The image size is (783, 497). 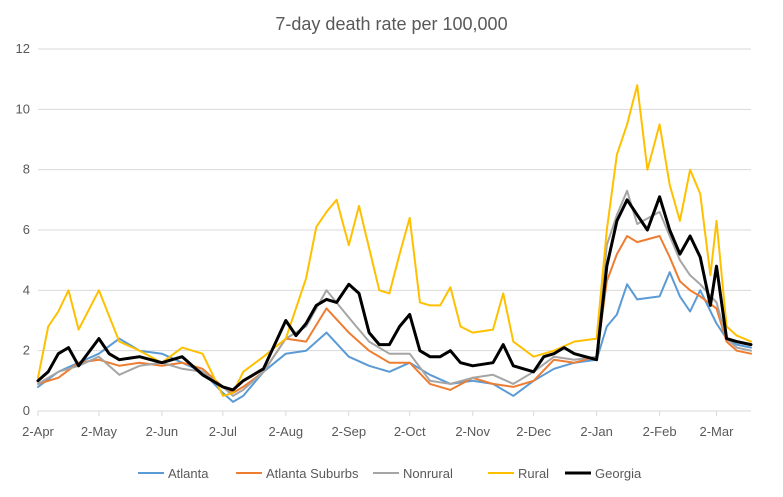 What do you see at coordinates (38, 431) in the screenshot?
I see `x-tick-label: 2-Apr` at bounding box center [38, 431].